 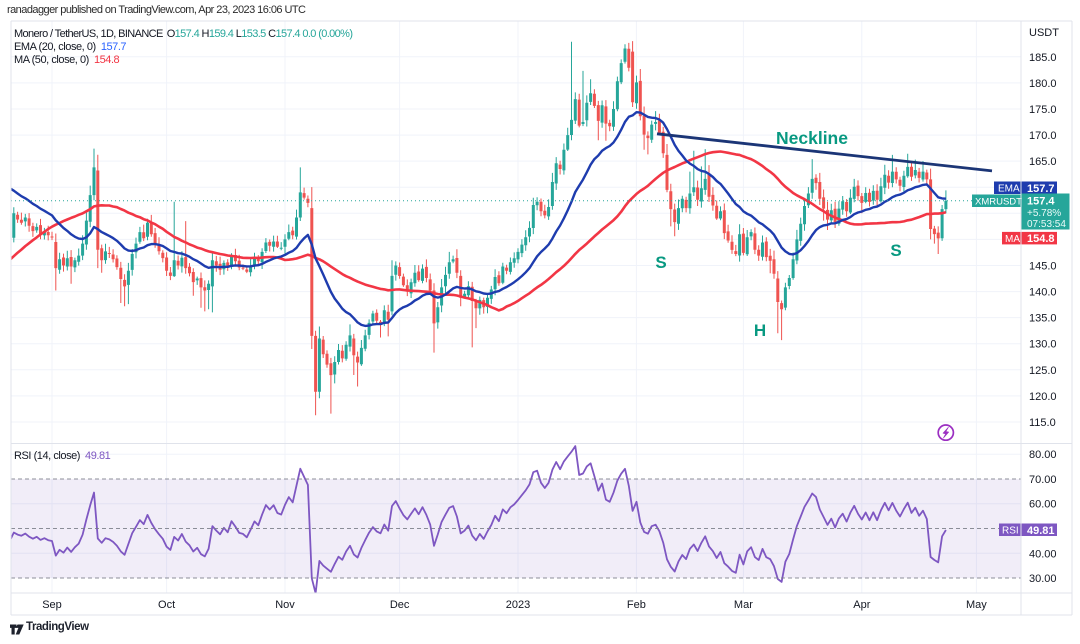 What do you see at coordinates (1043, 84) in the screenshot?
I see `svg-text: 180.0` at bounding box center [1043, 84].